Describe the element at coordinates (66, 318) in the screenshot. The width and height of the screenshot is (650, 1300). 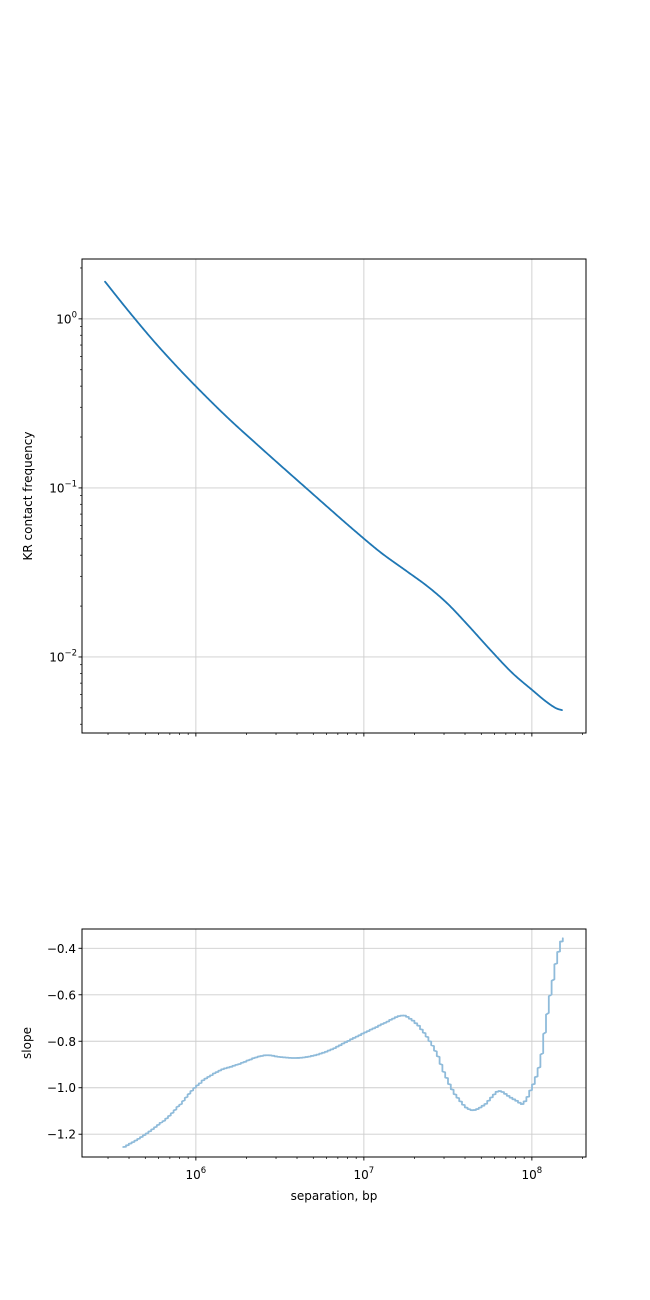
I see `tick-label: 10⁰` at that location.